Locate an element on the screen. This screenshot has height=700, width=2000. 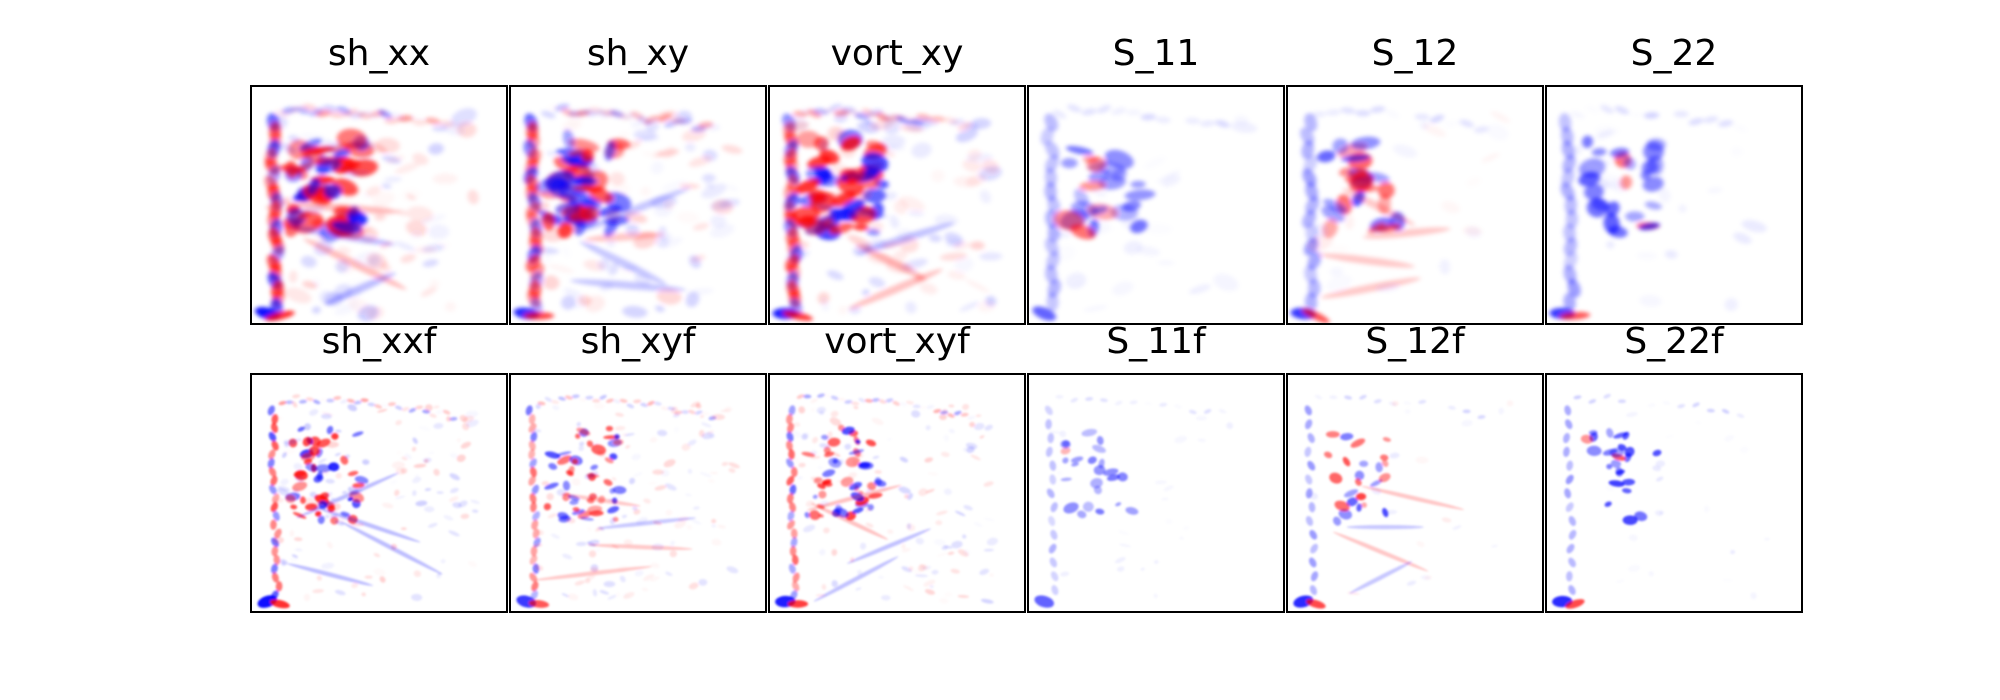
corner-cell is located at coordinates (1044, 313).